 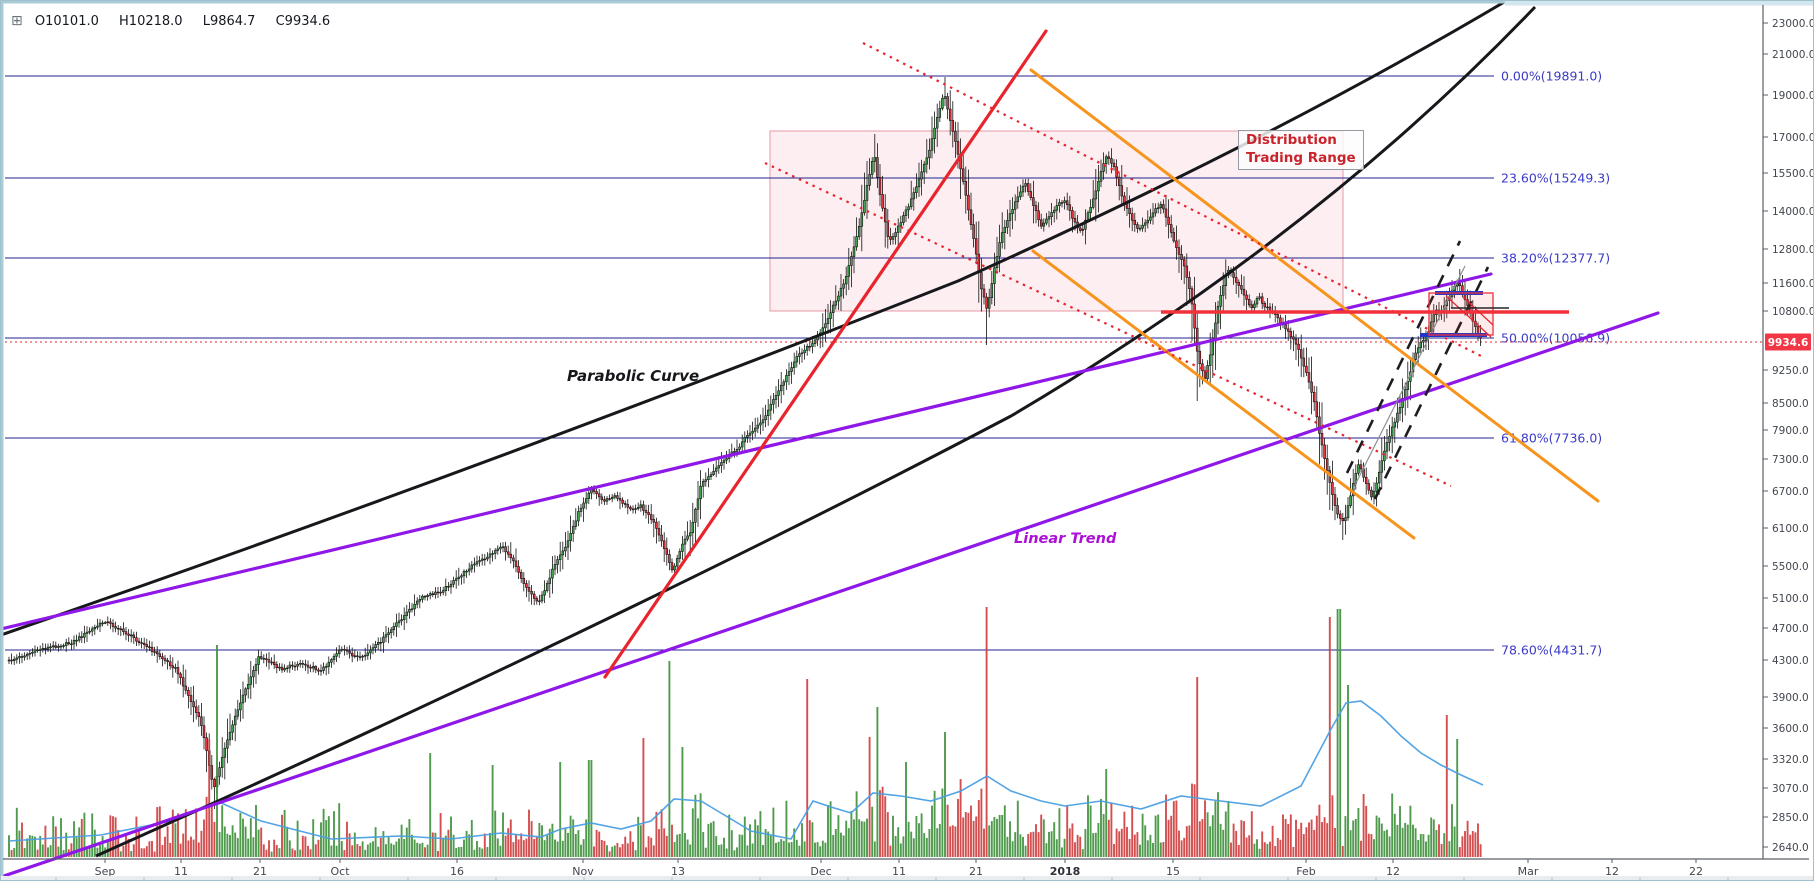 I want to click on dashed-rising-channel-left, so click(x=1403, y=357).